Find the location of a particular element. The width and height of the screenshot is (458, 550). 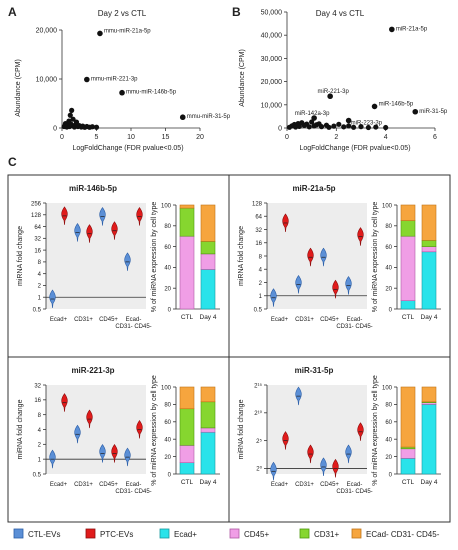

quadrant-title: miR-221-3p is located at coordinates (92, 370).